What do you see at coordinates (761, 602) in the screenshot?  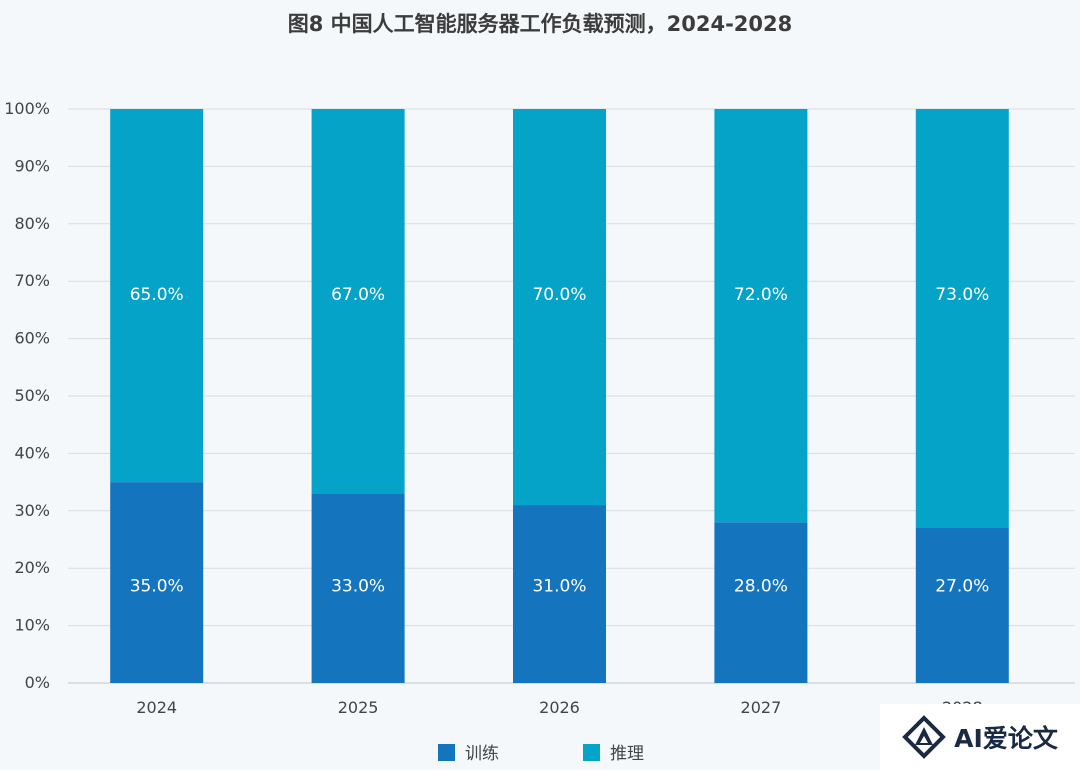 I see `bar-训练-2027` at bounding box center [761, 602].